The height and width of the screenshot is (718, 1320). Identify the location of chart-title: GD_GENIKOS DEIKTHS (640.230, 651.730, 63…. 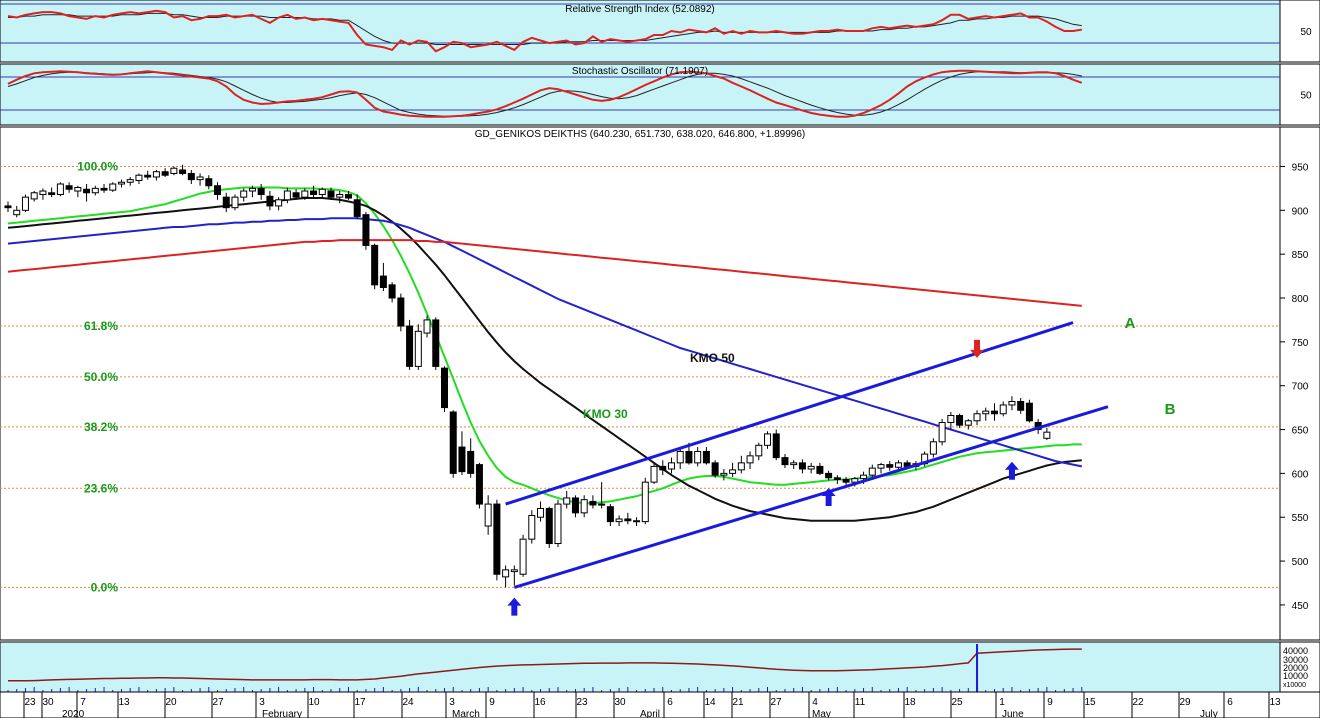
(640, 134).